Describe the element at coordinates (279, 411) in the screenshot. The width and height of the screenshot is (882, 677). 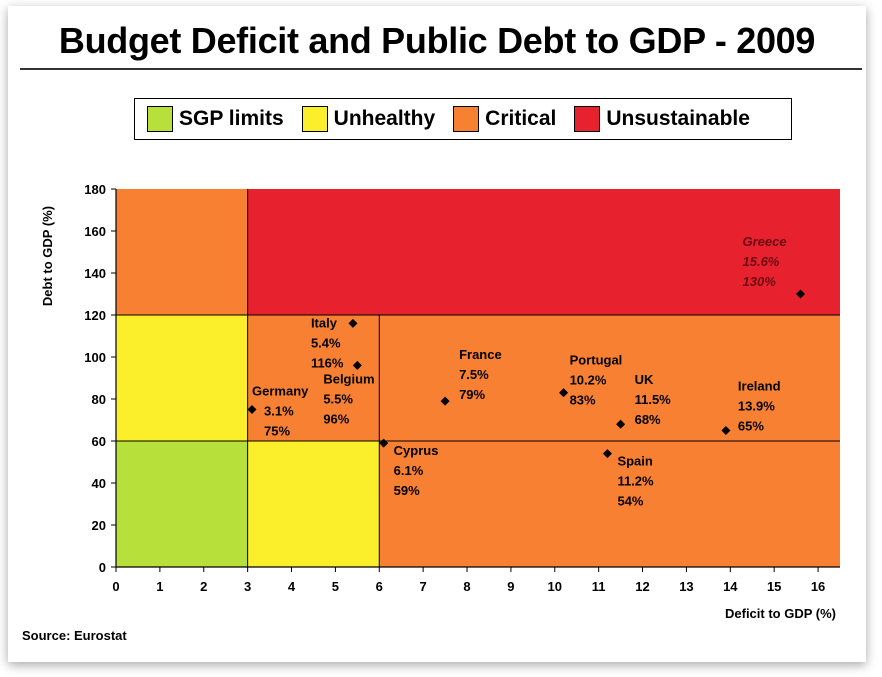
I see `point-label-deficit-germany: 3.1%` at that location.